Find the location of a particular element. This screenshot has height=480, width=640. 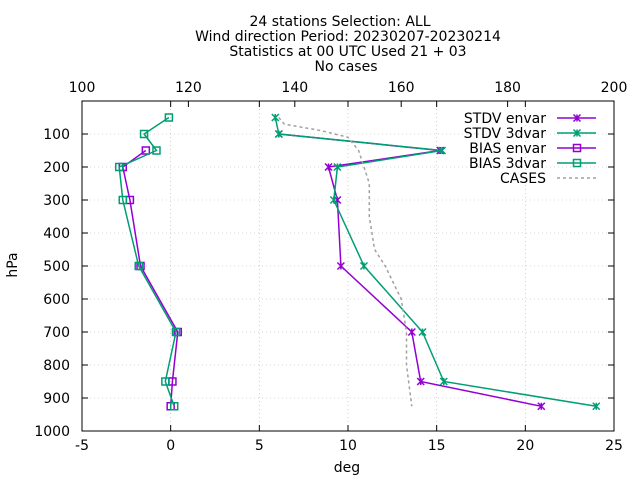

x-axis-label: deg is located at coordinates (347, 468).